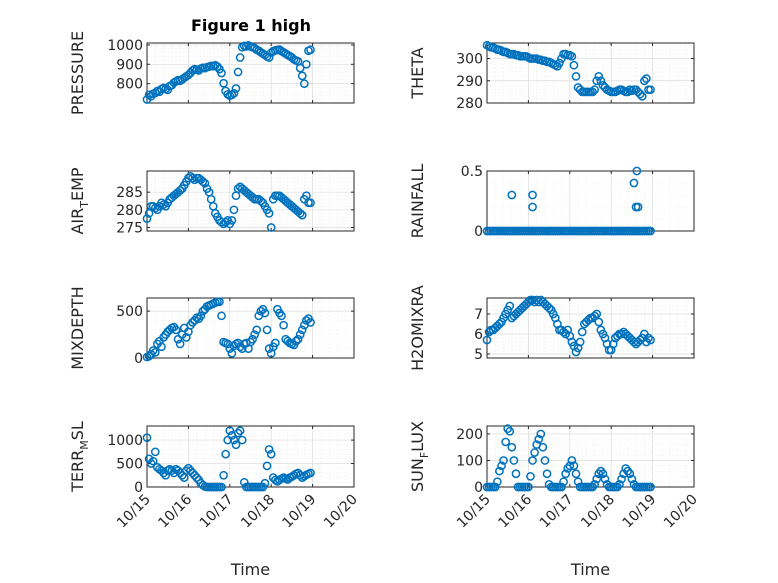  What do you see at coordinates (125, 441) in the screenshot?
I see `y-tick-label: 1000` at bounding box center [125, 441].